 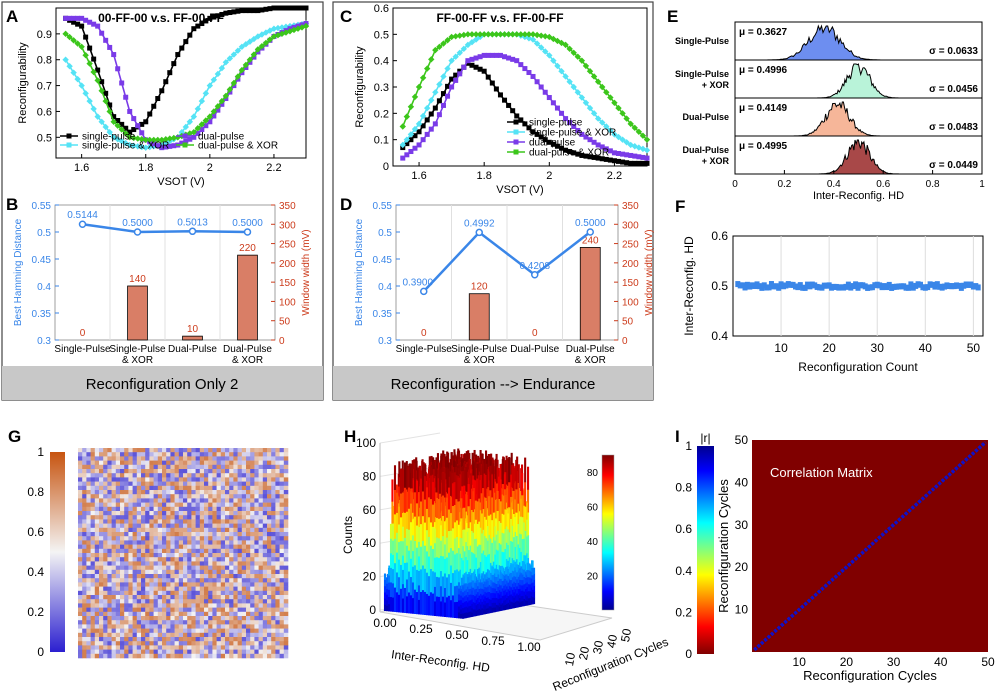 What do you see at coordinates (705, 150) in the screenshot?
I see `row-label: Dual-Pulse` at bounding box center [705, 150].